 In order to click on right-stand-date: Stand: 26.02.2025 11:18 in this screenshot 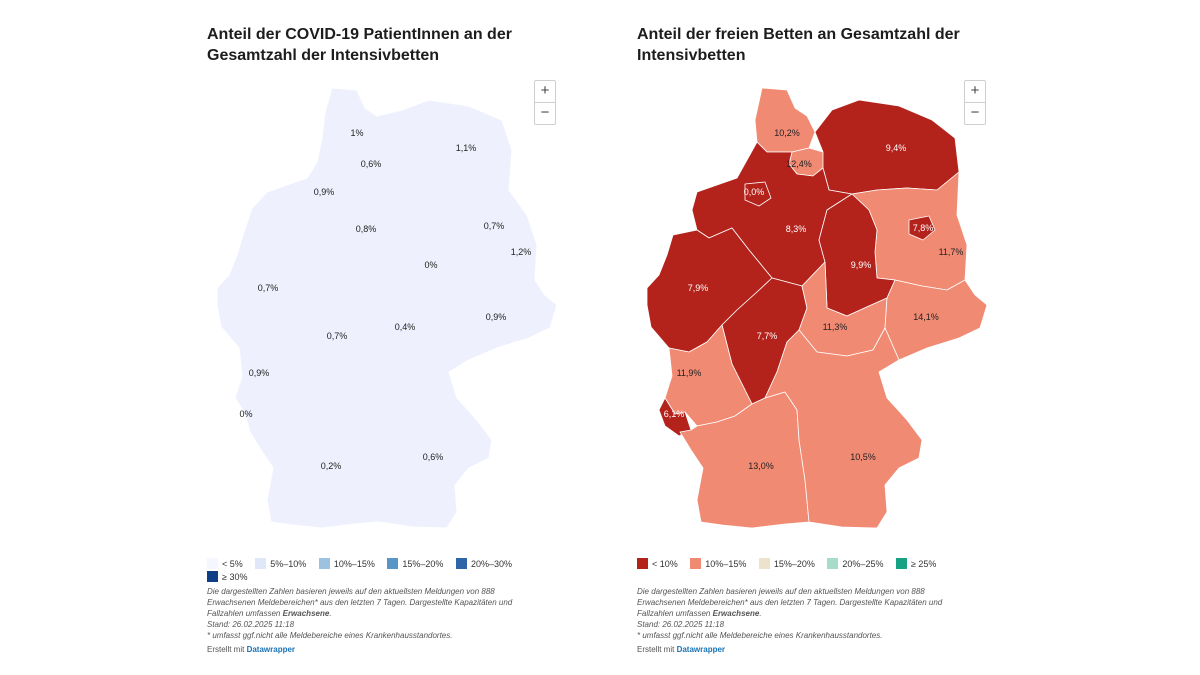, I will do `click(681, 624)`.